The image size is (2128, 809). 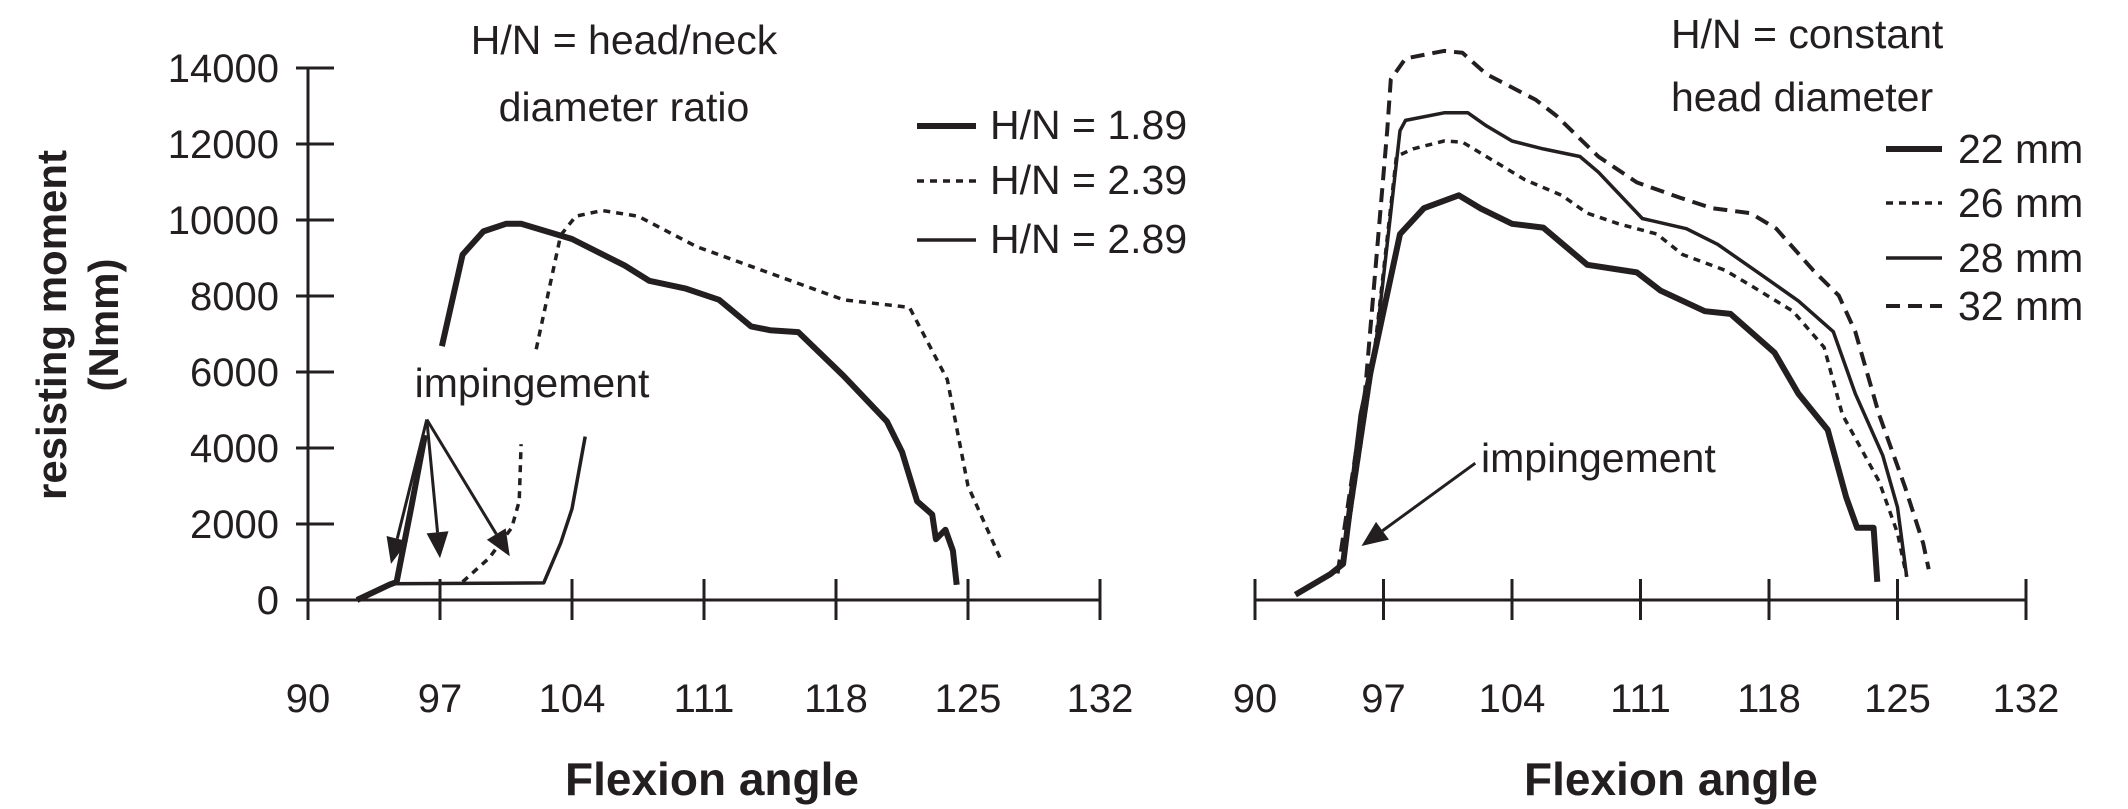 I want to click on legend-label-26mm: 26 mm, so click(x=2020, y=203).